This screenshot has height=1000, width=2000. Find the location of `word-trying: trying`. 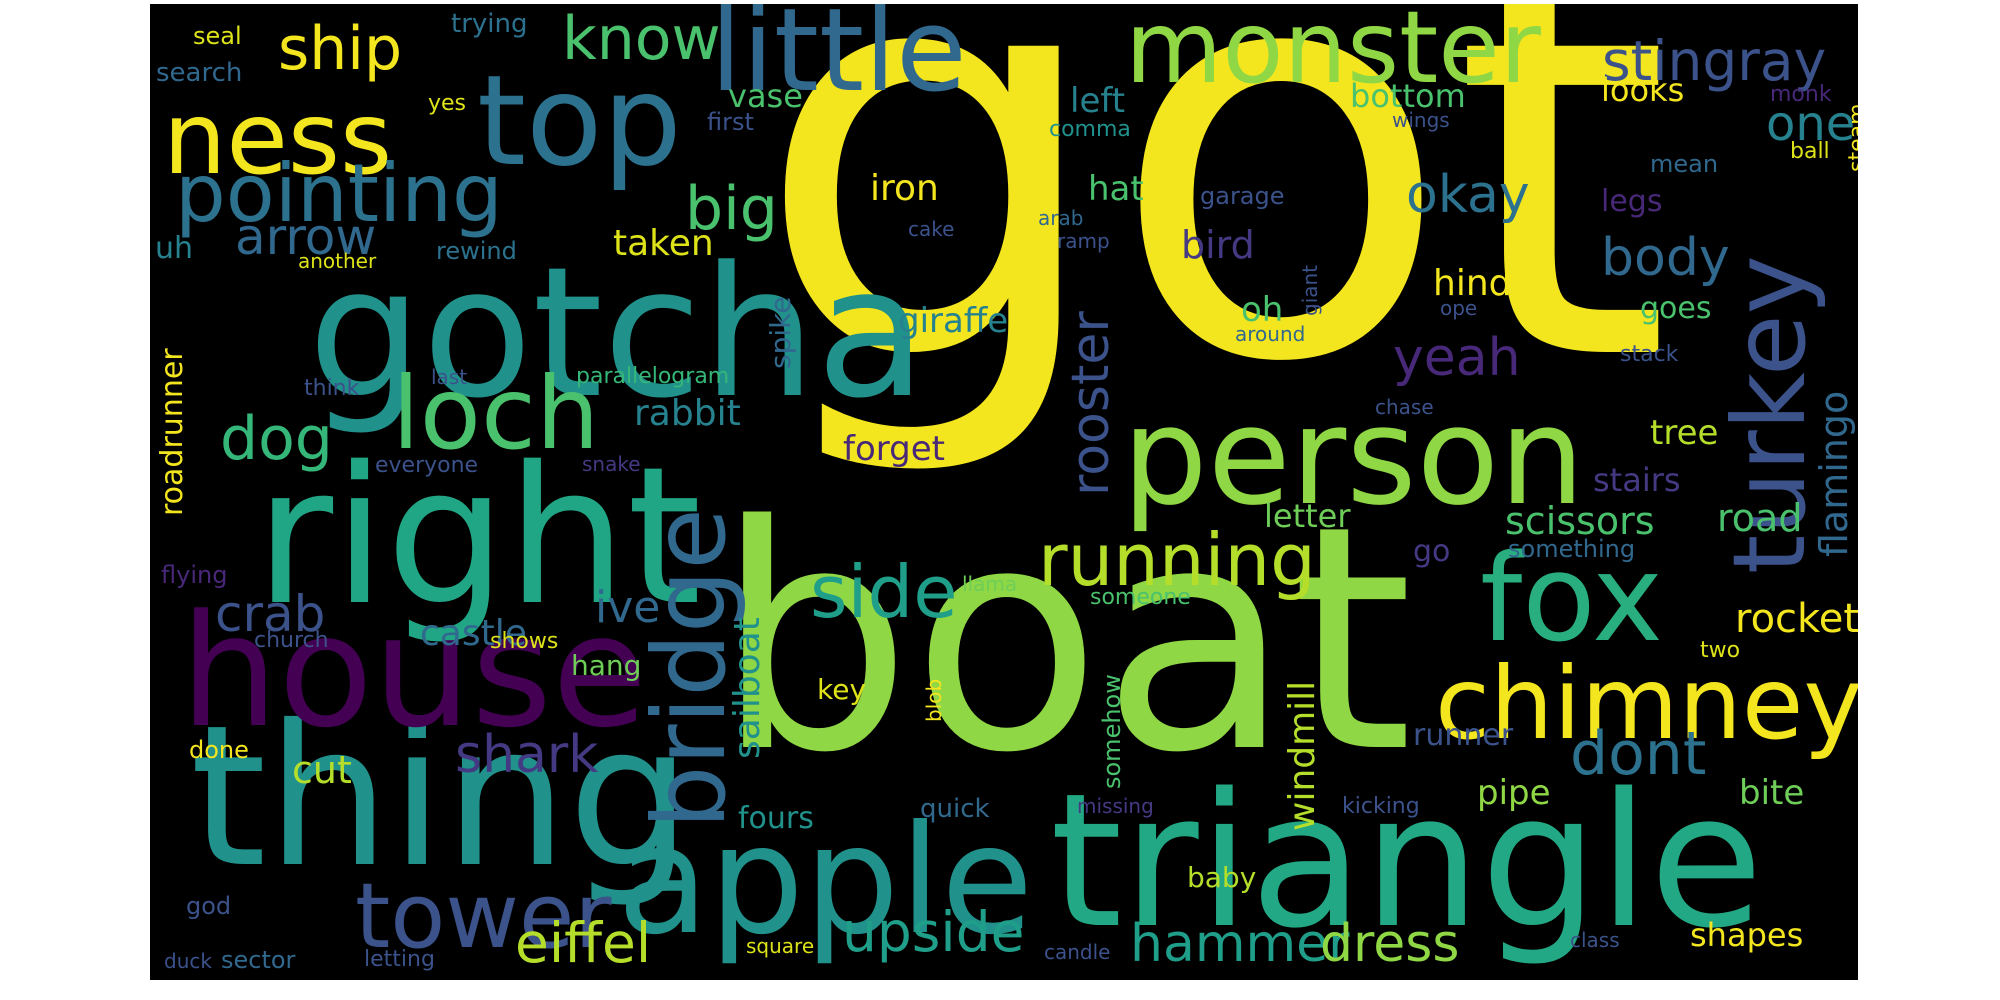

word-trying: trying is located at coordinates (489, 24).